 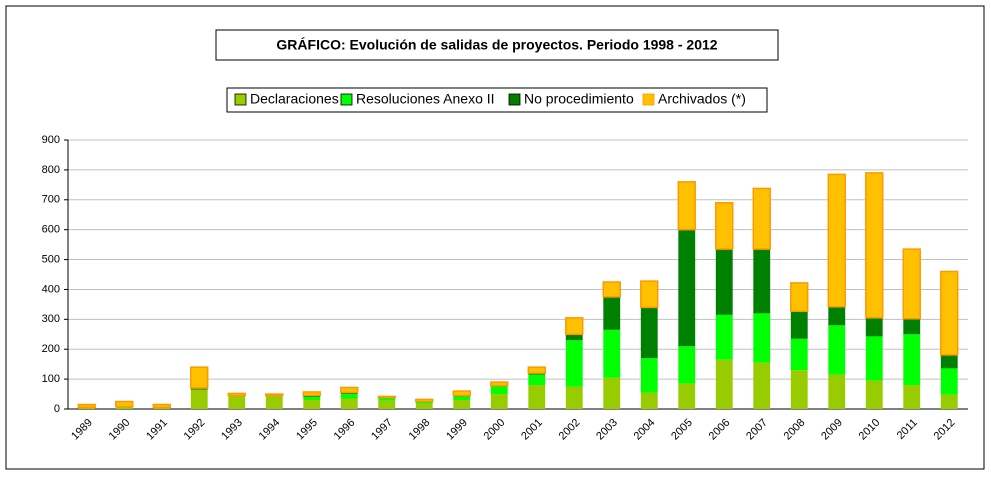 What do you see at coordinates (51, 349) in the screenshot?
I see `y-tick-label: 200` at bounding box center [51, 349].